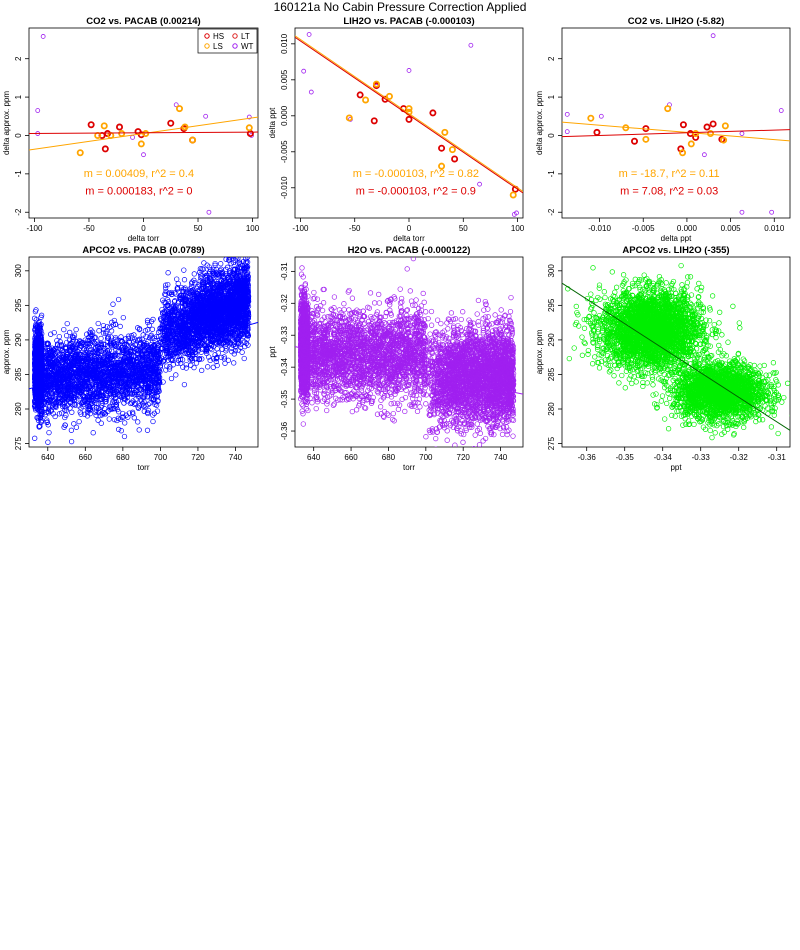  What do you see at coordinates (18, 135) in the screenshot?
I see `y-tick-label: 0` at bounding box center [18, 135].